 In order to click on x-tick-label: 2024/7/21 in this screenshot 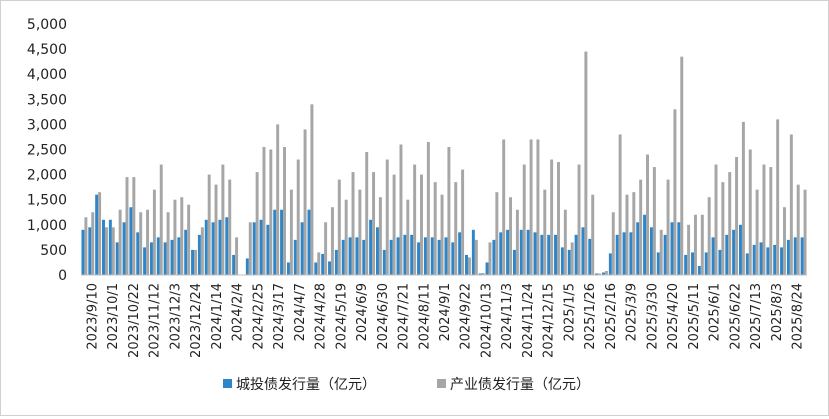, I will do `click(404, 316)`.